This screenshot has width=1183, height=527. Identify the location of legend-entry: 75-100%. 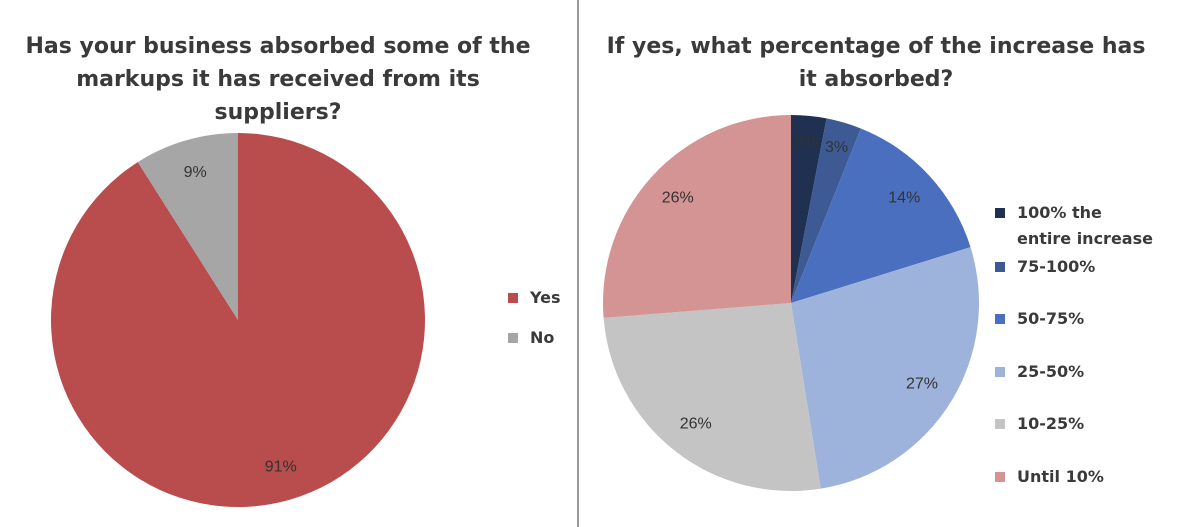
(1075, 267).